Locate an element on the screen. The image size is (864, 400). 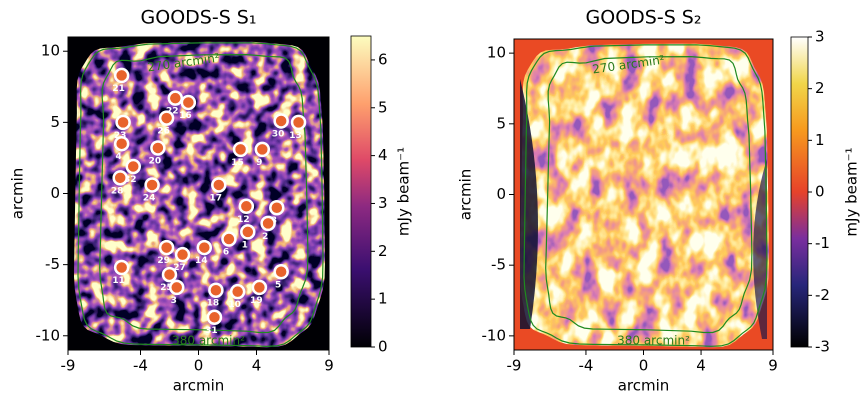
colorbar is located at coordinates (799, 192).